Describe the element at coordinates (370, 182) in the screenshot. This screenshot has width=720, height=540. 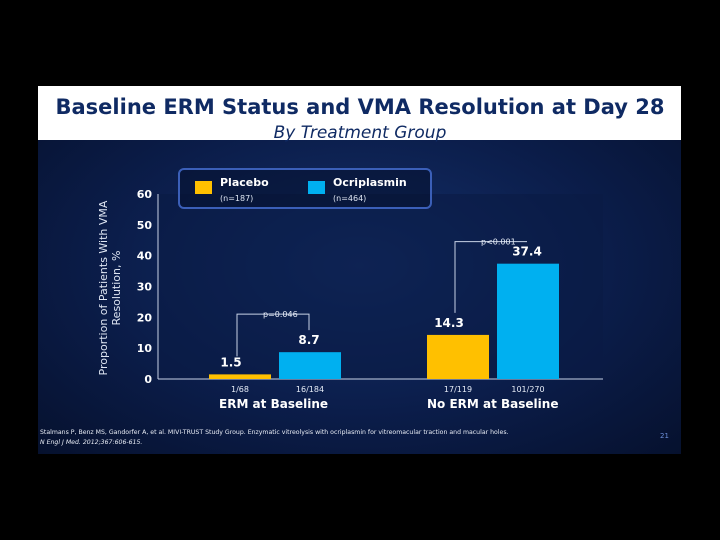
I see `legend-label-ocriplasmin: Ocriplasmin` at that location.